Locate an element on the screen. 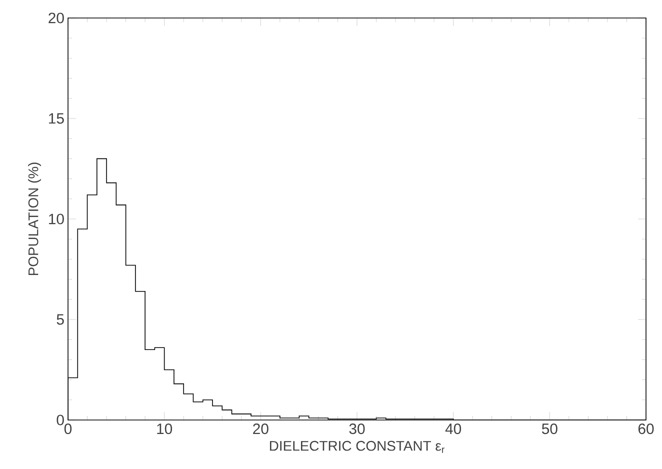  y-tick-label: 0 is located at coordinates (60, 420).